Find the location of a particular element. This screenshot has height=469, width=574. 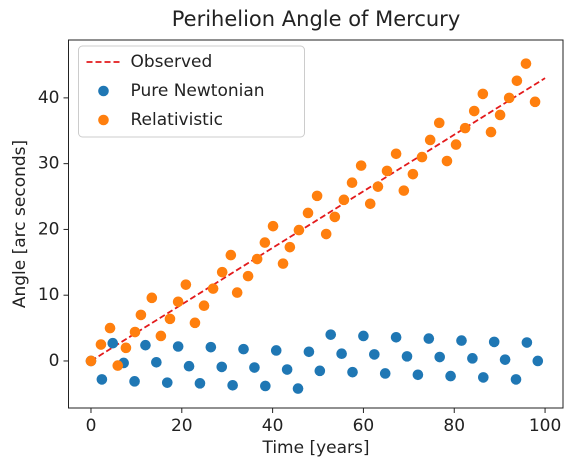

x-tick-label: 80 is located at coordinates (454, 426).